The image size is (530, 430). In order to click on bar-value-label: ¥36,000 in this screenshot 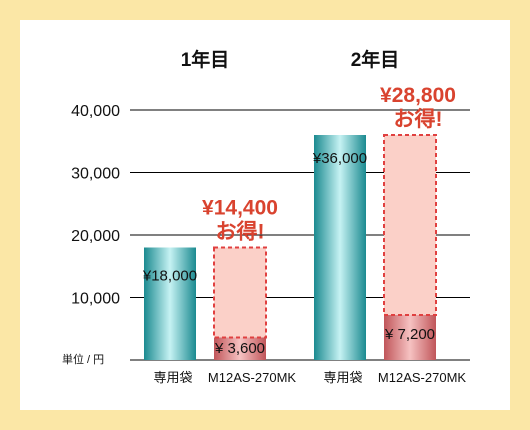, I will do `click(339, 158)`.